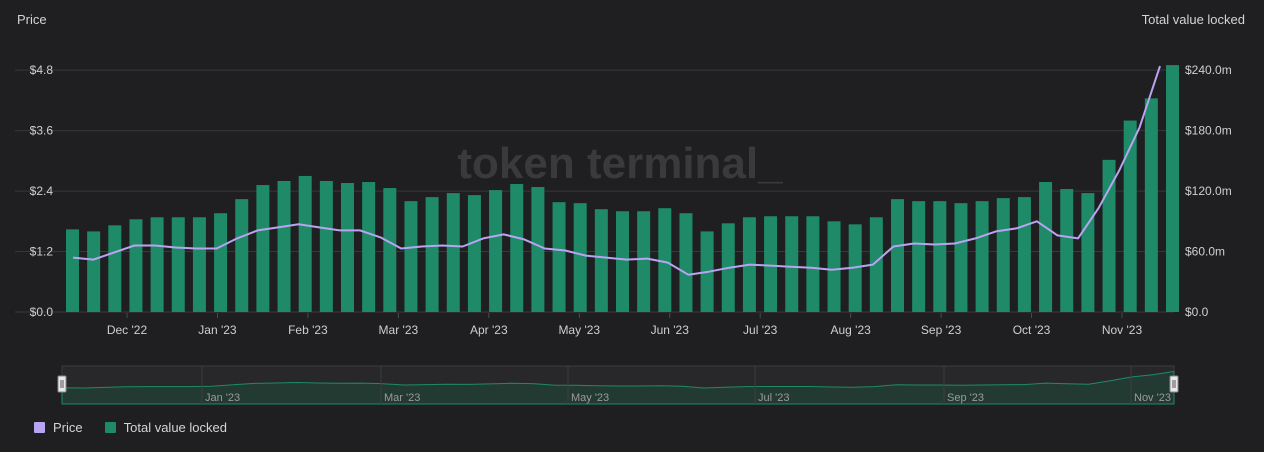 This screenshot has width=1264, height=452. I want to click on right-tick-label: $120.0m, so click(1208, 191).